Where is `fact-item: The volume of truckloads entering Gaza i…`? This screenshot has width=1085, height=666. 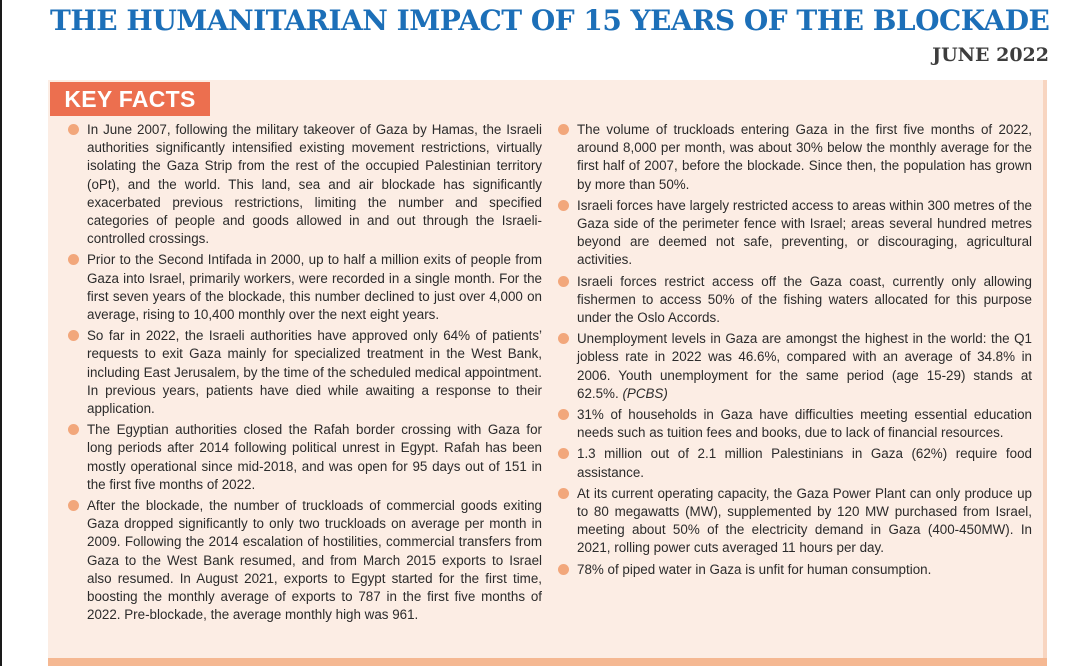 fact-item: The volume of truckloads entering Gaza i… is located at coordinates (794, 157).